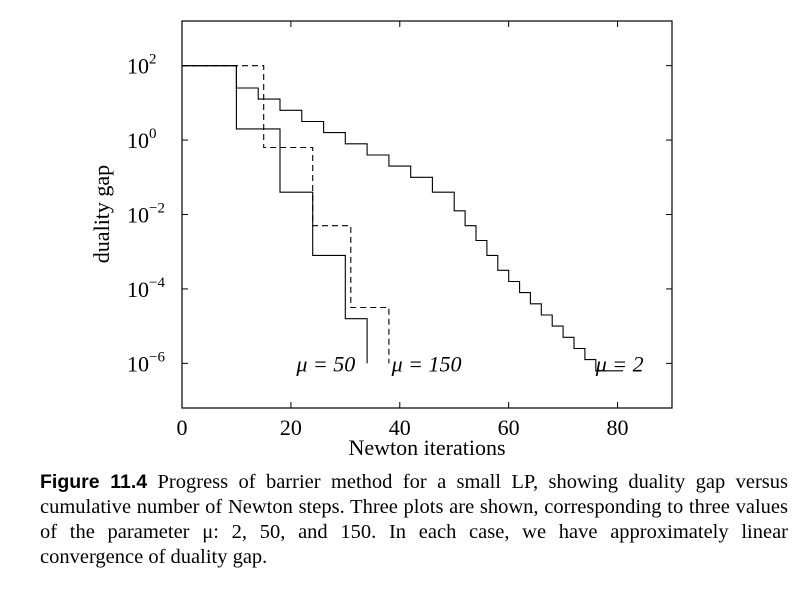 The image size is (810, 593). Describe the element at coordinates (619, 363) in the screenshot. I see `series-label-3: μ = 2` at that location.